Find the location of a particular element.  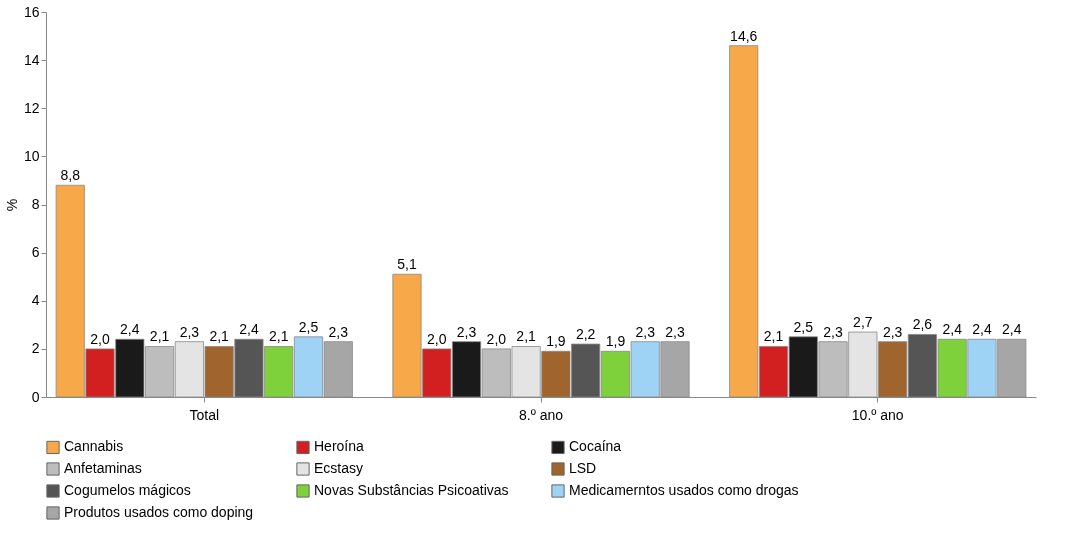

legend-label: Medicamerntos usados como drogas is located at coordinates (684, 490).